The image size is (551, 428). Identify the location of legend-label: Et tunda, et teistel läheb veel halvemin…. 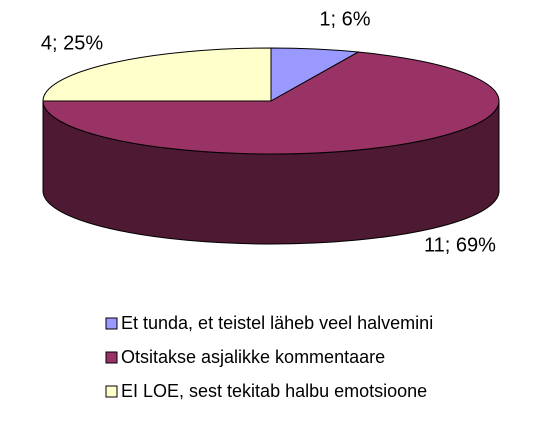
(277, 323).